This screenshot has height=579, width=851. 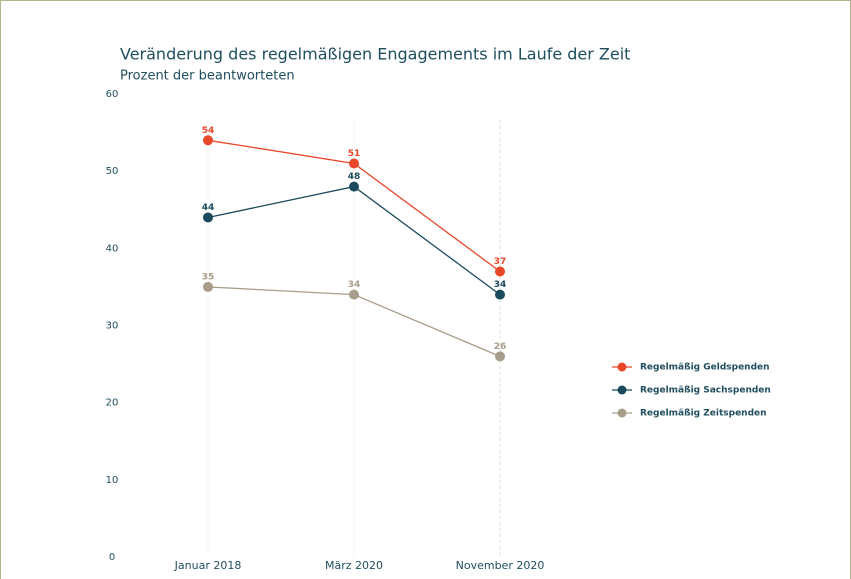 What do you see at coordinates (207, 76) in the screenshot?
I see `chart-subtitle: Prozent der beantworteten` at bounding box center [207, 76].